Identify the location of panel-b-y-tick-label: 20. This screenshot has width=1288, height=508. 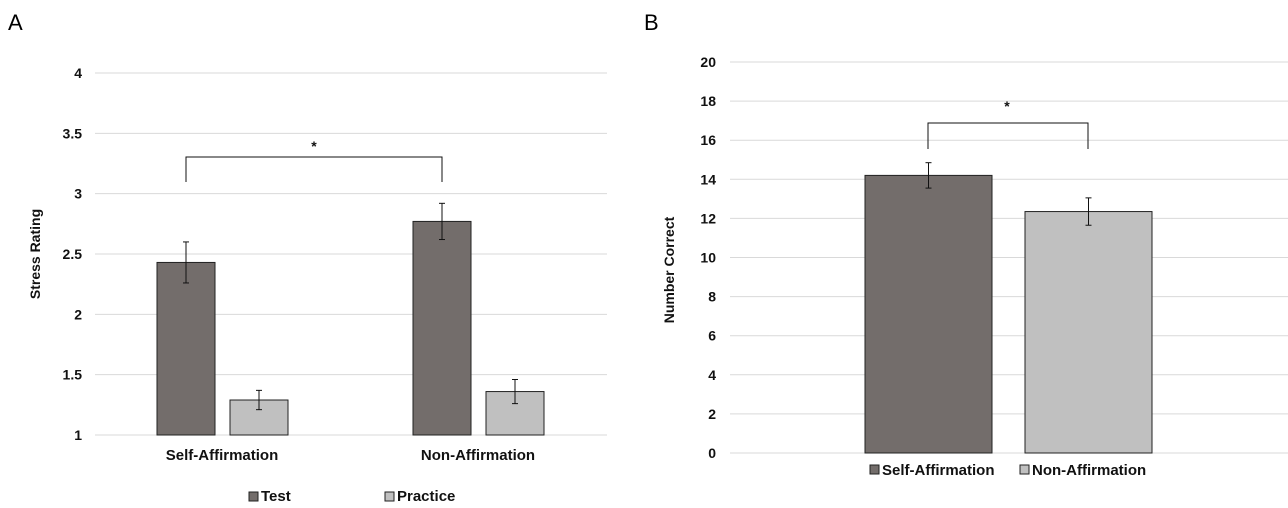
(708, 62).